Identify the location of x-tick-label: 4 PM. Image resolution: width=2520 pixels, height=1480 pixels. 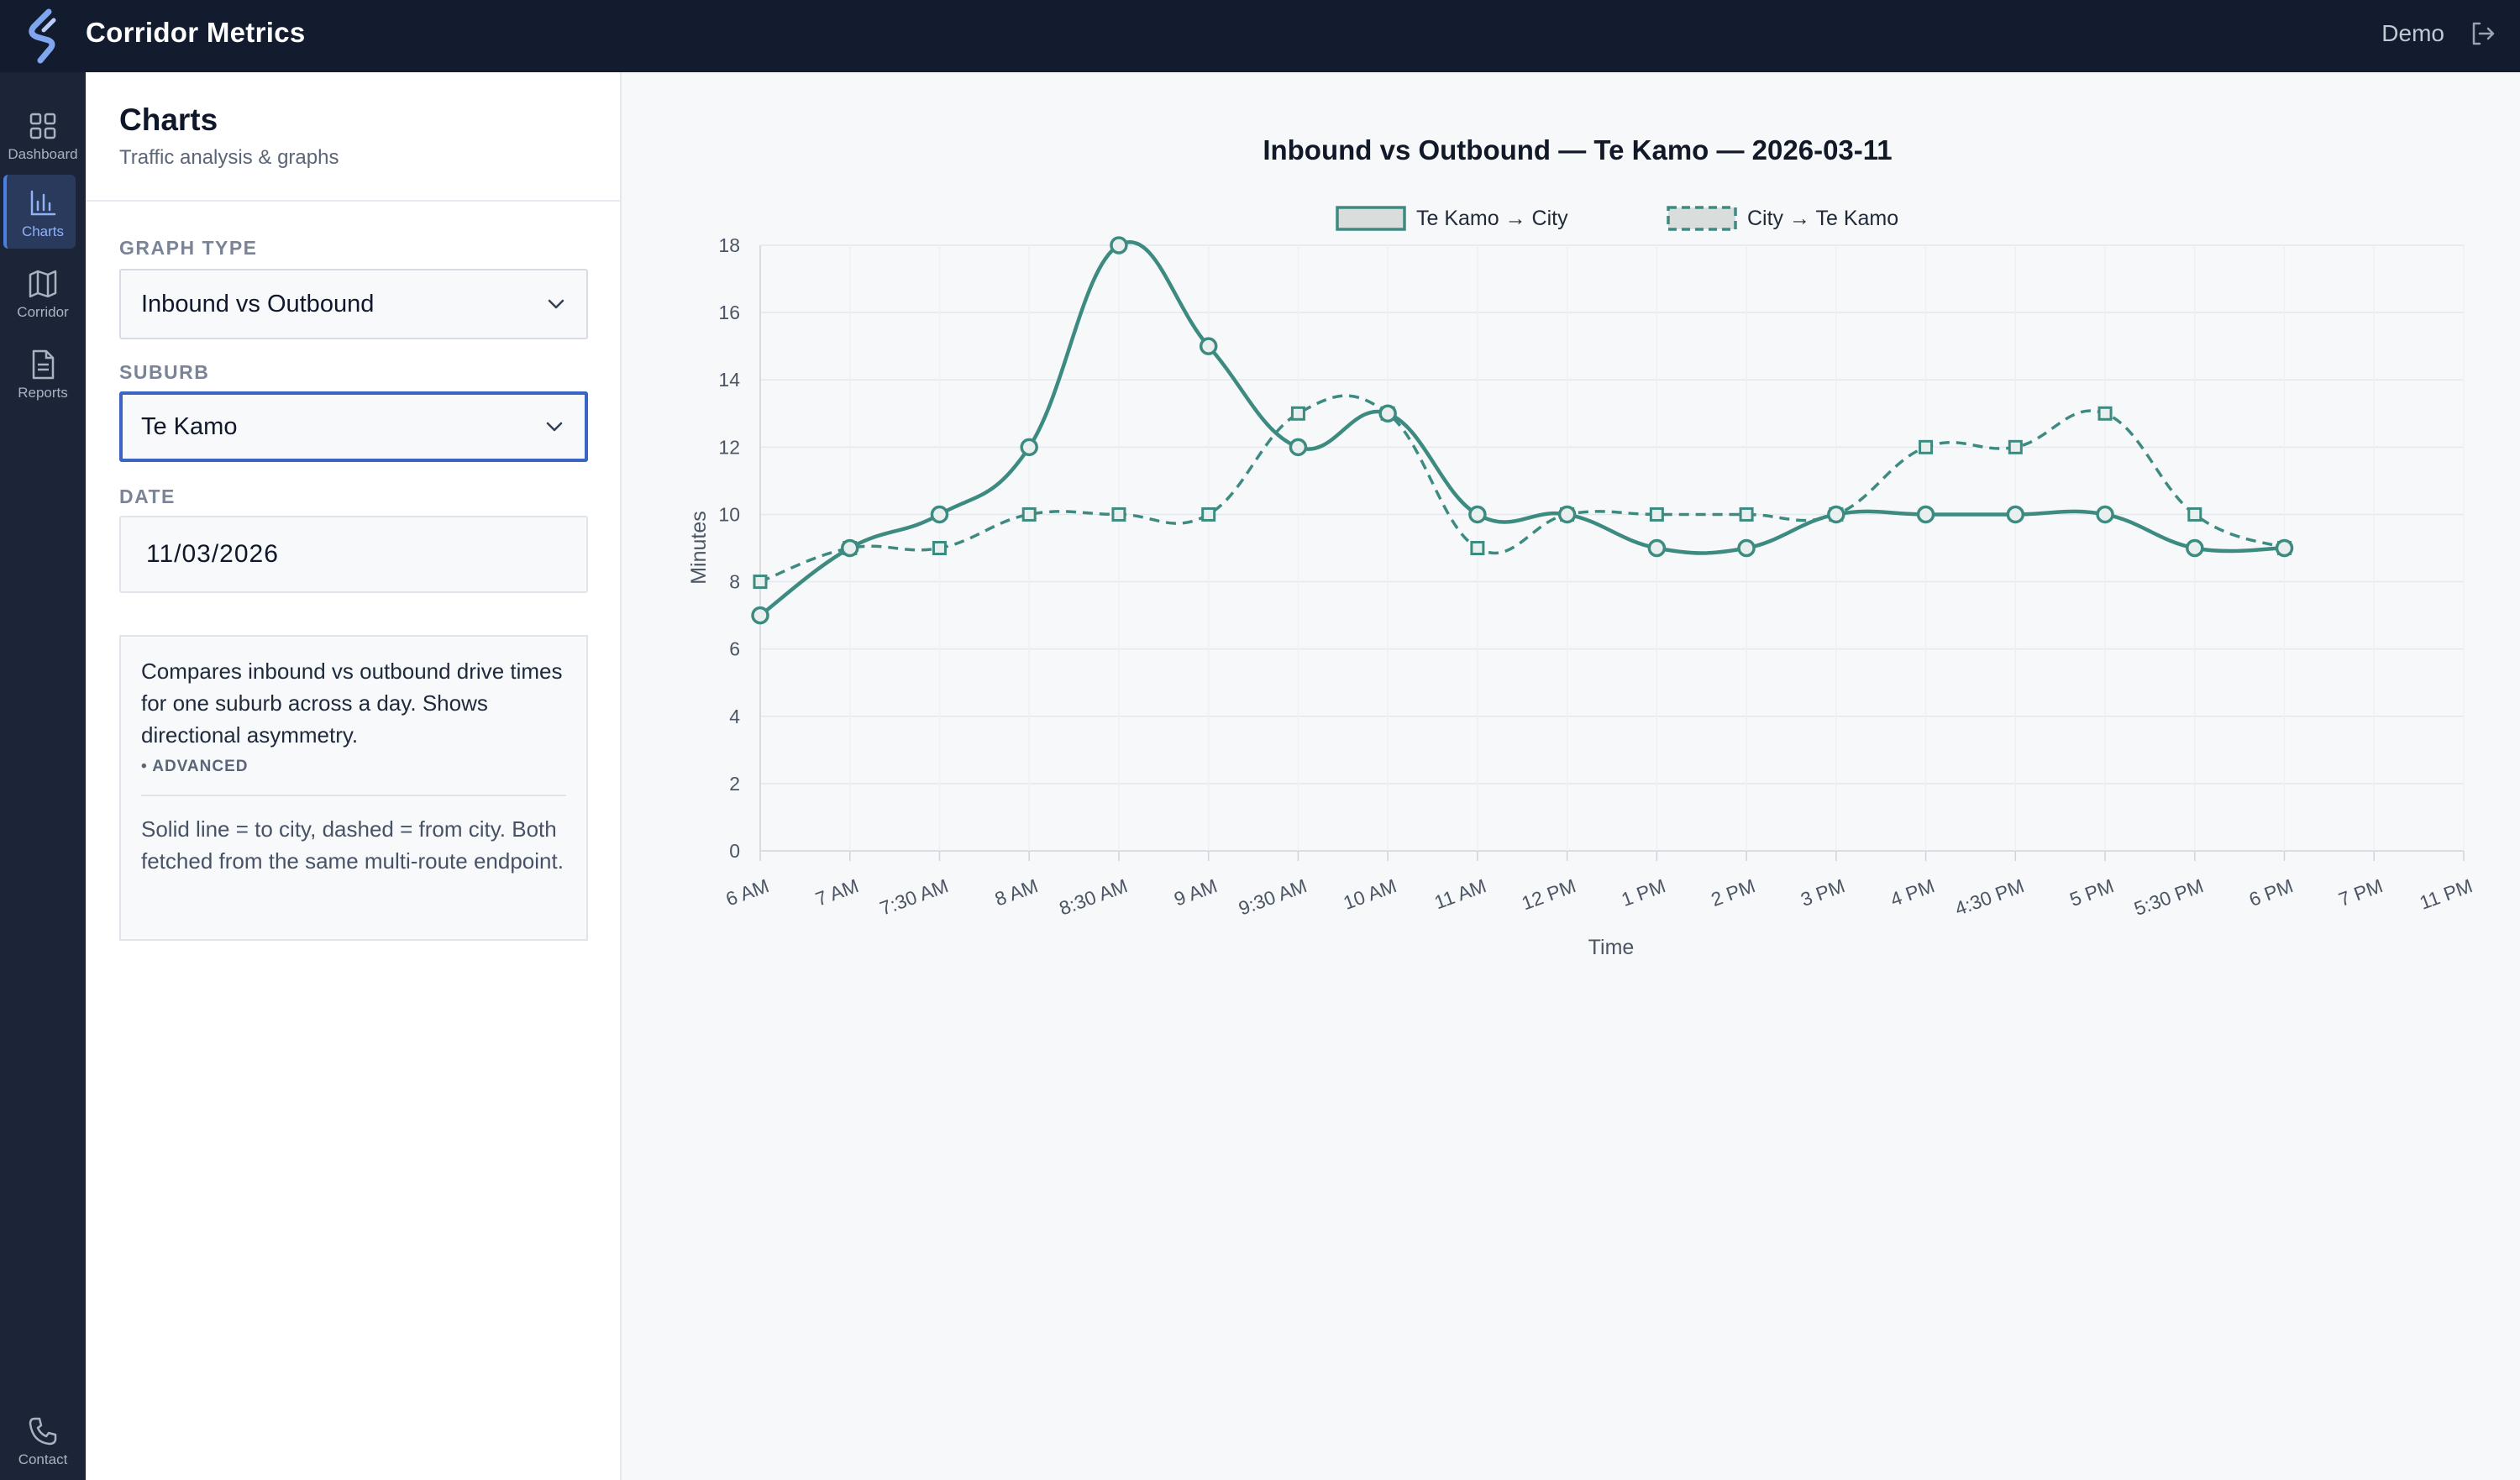
(1912, 892).